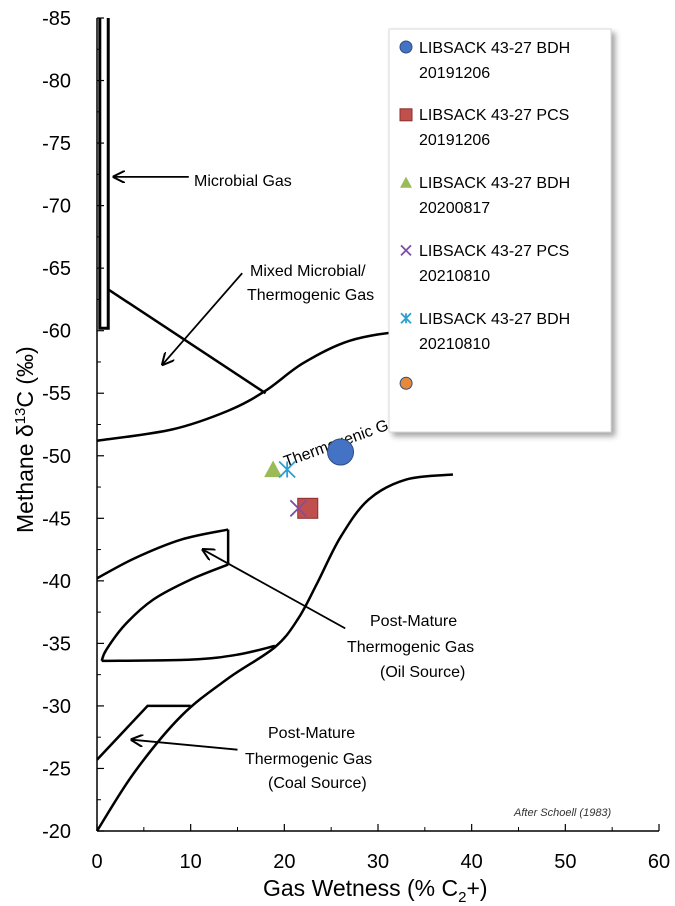 The image size is (675, 906). Describe the element at coordinates (56, 269) in the screenshot. I see `y-tick-label: -65` at that location.